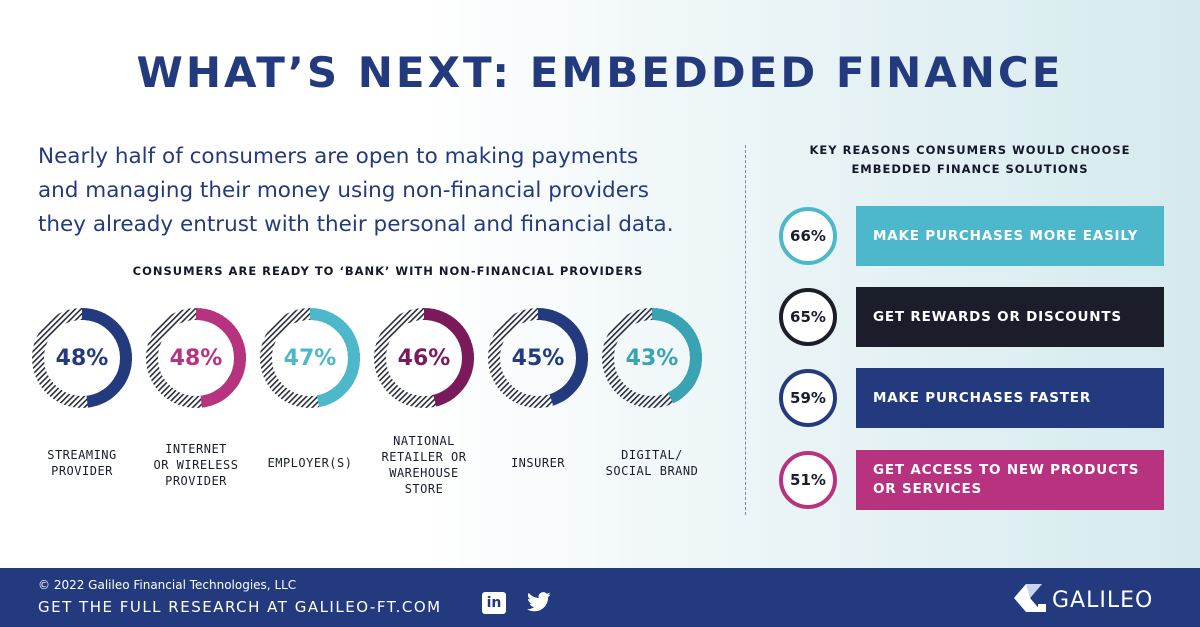 The image size is (1200, 627). I want to click on reason-bar: MAKE PURCHASES MORE EASILY, so click(1010, 236).